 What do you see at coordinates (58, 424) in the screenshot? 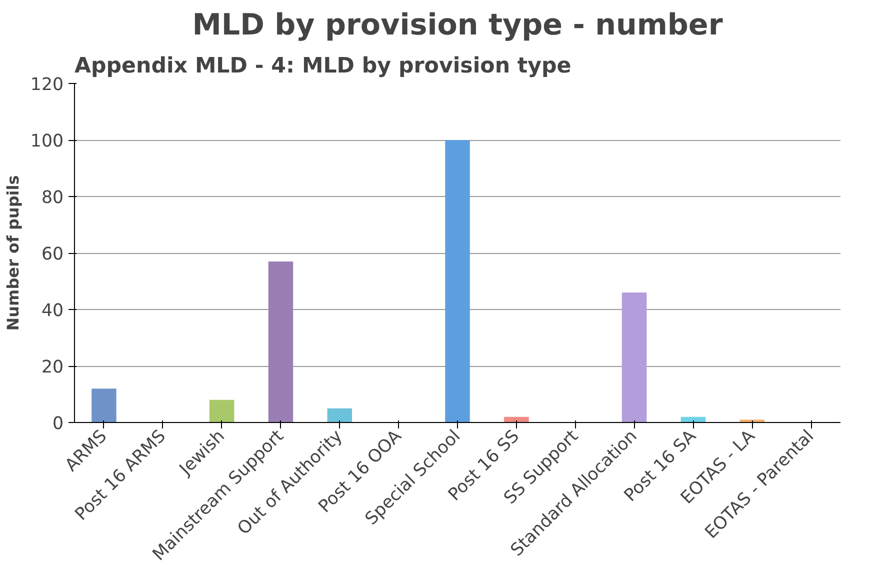
I see `y-tick-label: 0` at bounding box center [58, 424].